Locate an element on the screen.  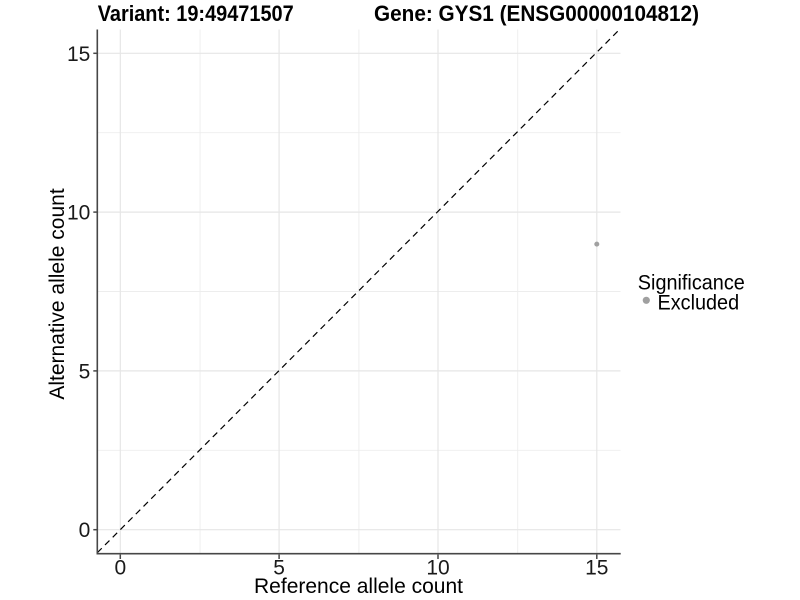
svg-text: Gene: GYS1 (ENSG00000104812) is located at coordinates (536, 13).